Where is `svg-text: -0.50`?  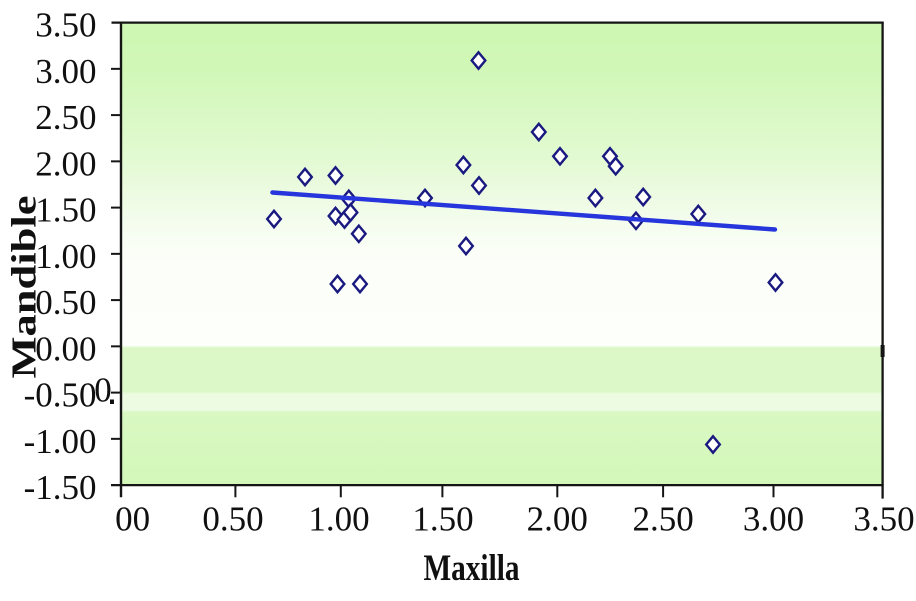
svg-text: -0.50 is located at coordinates (60, 395).